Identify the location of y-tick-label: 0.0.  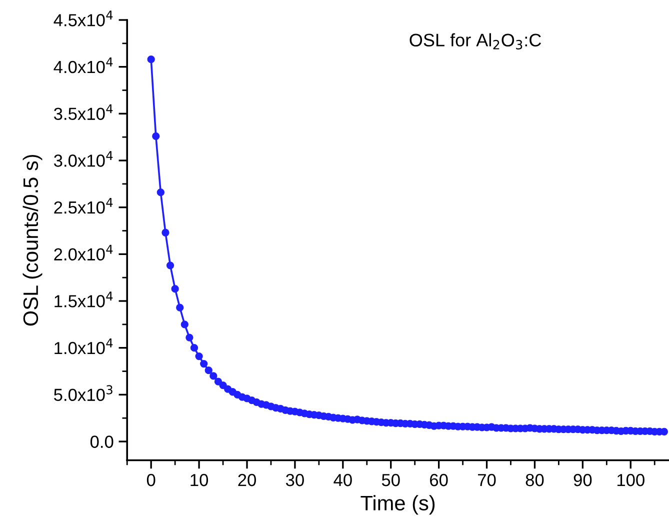
(102, 442).